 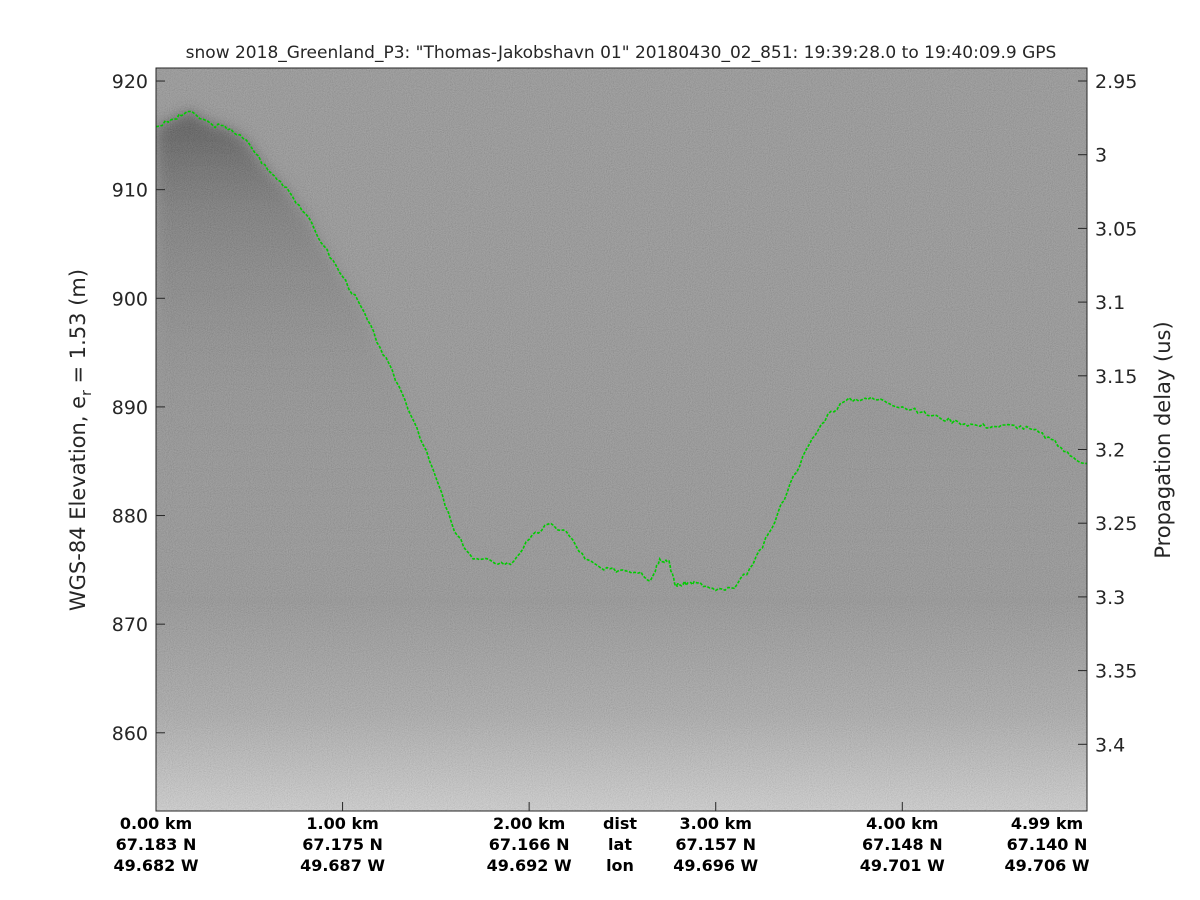 I want to click on x-lat-label: 67.183 N, so click(x=156, y=844).